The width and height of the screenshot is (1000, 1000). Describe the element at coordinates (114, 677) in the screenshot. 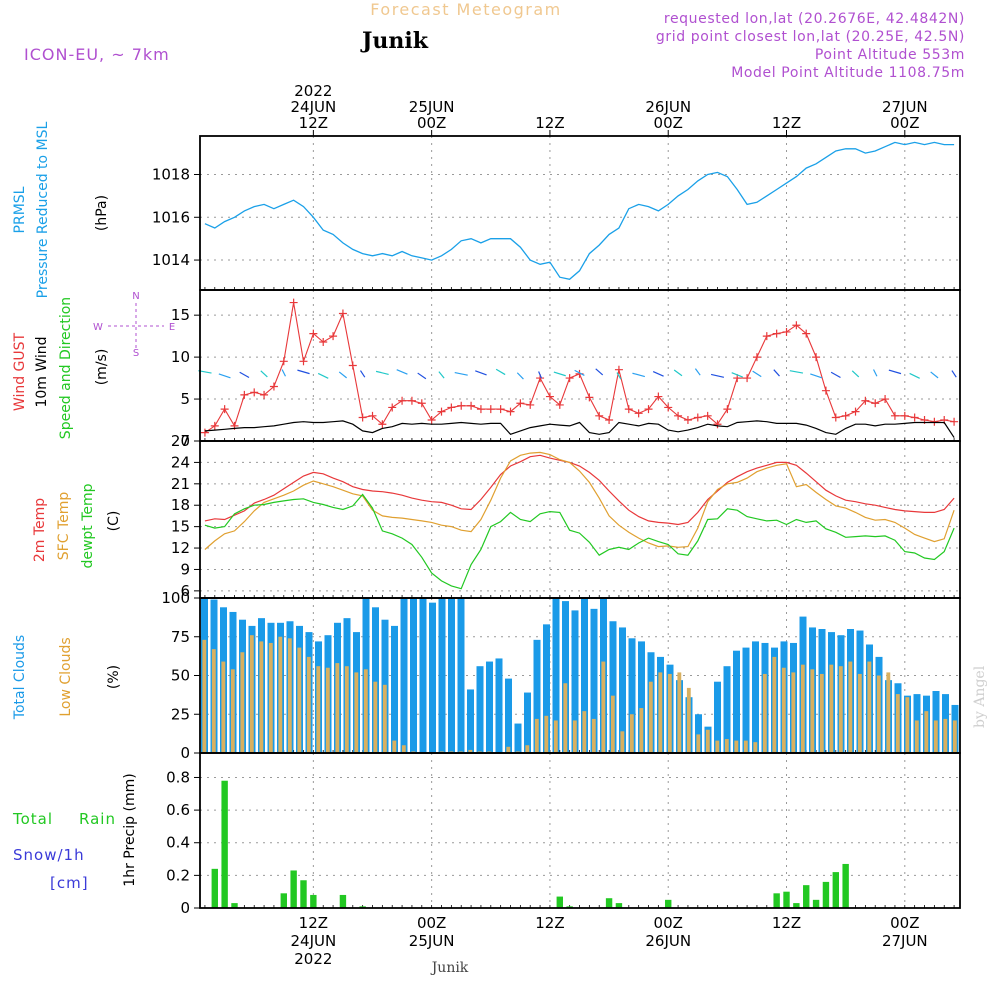

I see `cloud-unit: (%)` at that location.